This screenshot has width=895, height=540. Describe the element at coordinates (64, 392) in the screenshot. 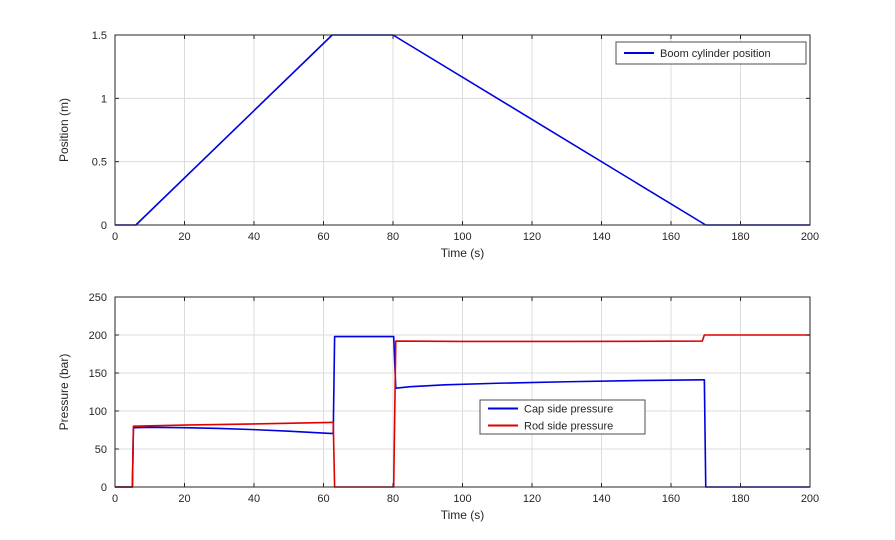

I see `y-axis-label: Pressure (bar)` at that location.